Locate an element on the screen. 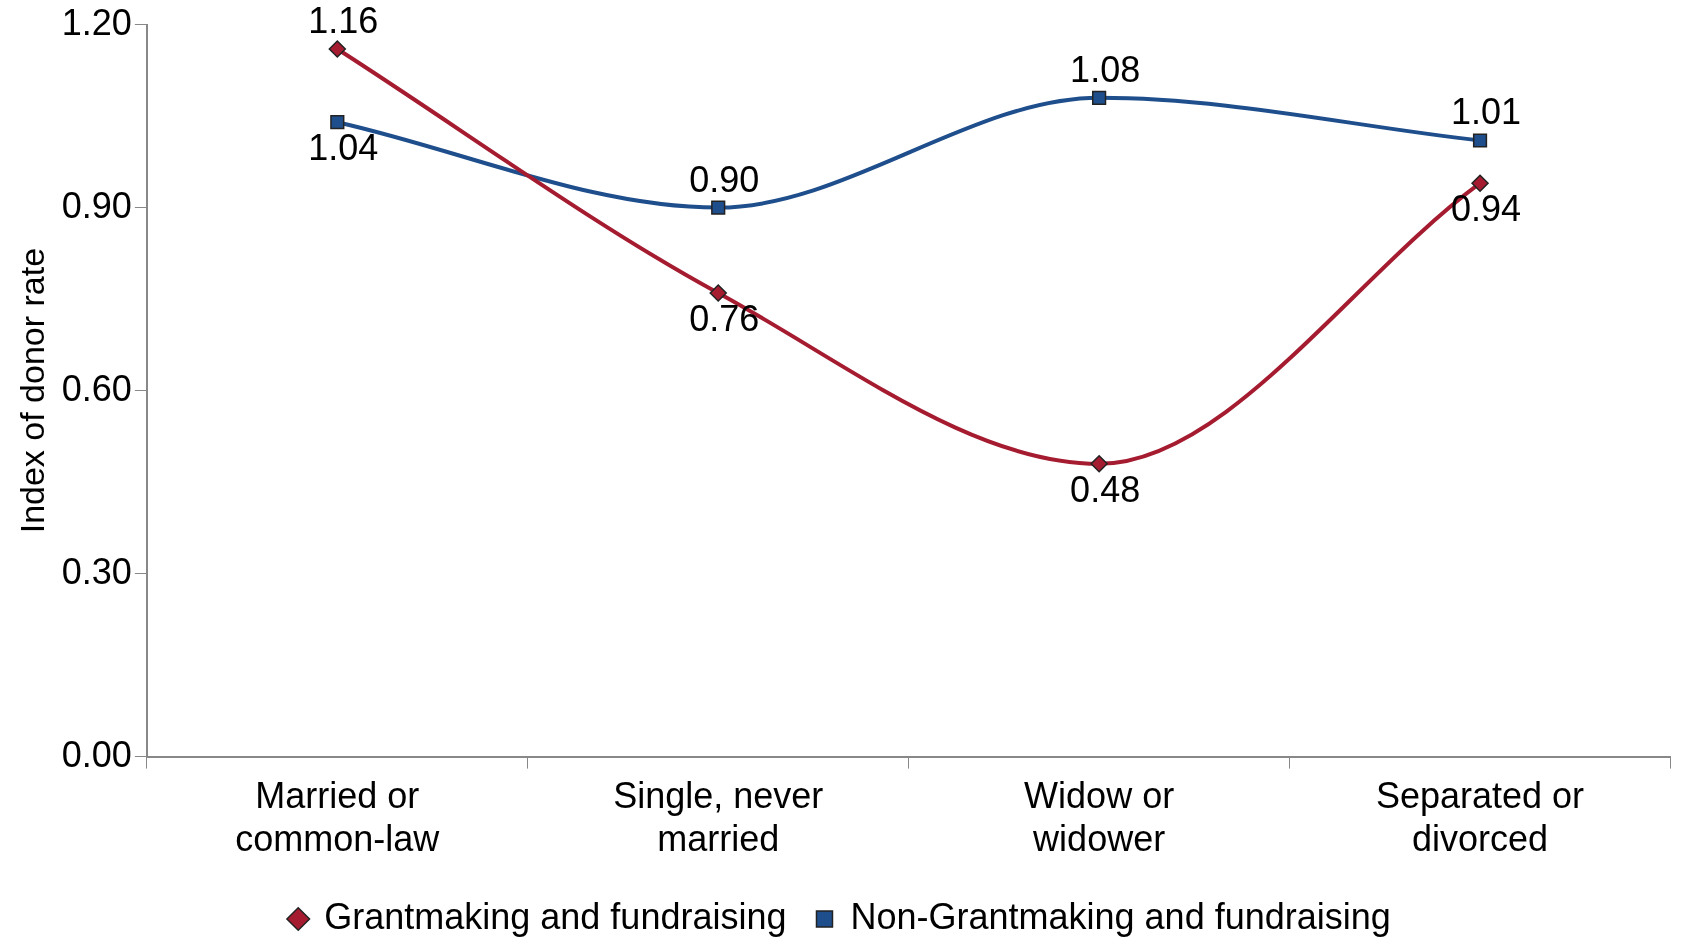  y-tick-label: 0.30 is located at coordinates (96, 571).